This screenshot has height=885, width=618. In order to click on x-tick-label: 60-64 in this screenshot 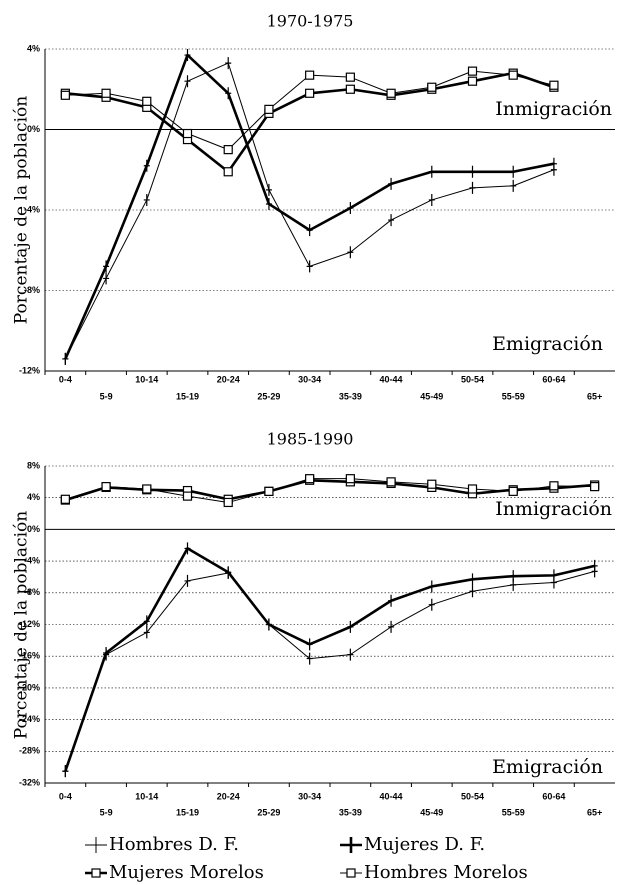, I will do `click(553, 796)`.